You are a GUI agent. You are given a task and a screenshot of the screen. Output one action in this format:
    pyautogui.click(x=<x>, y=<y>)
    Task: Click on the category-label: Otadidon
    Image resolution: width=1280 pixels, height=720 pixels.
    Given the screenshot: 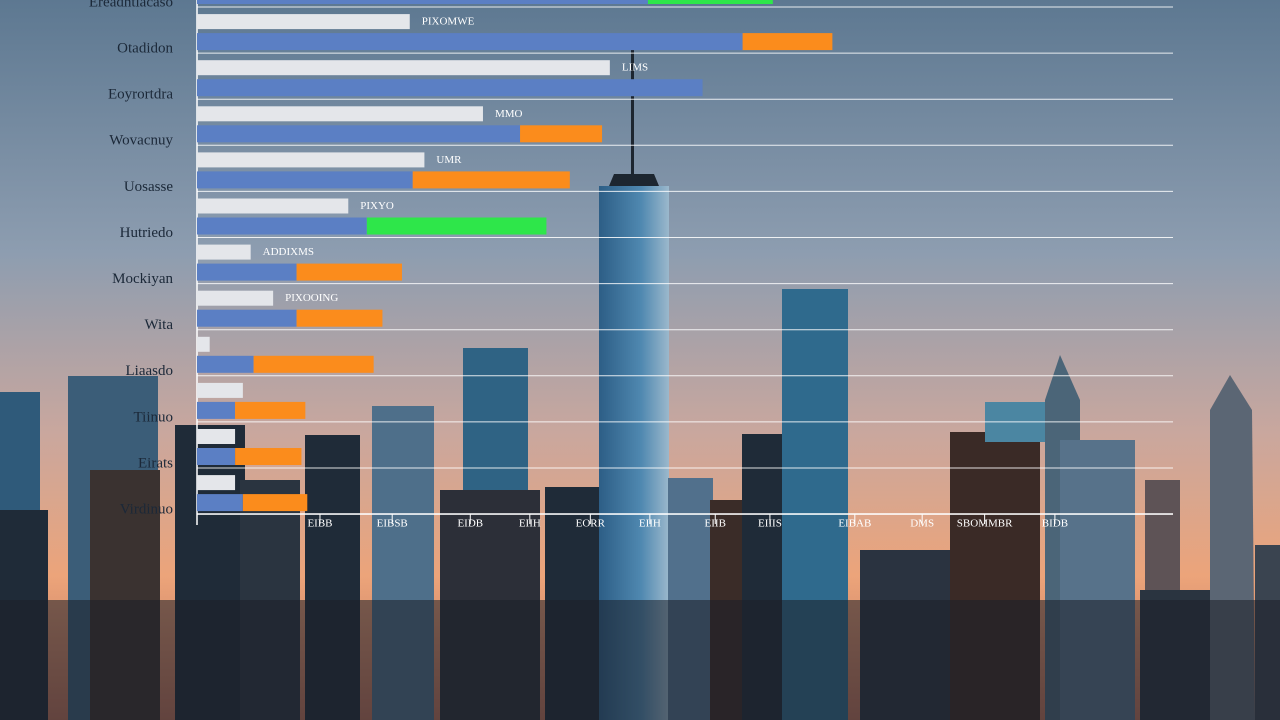 What is the action you would take?
    pyautogui.click(x=145, y=49)
    